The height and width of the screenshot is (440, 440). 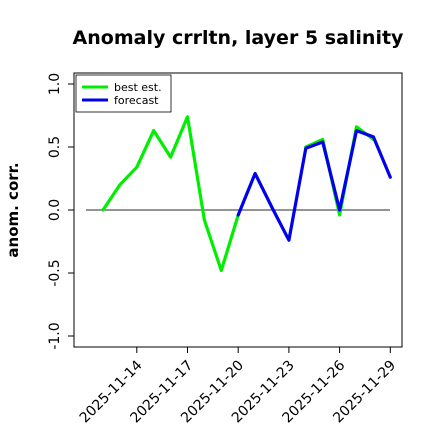 I want to click on legend-box, so click(x=123, y=93).